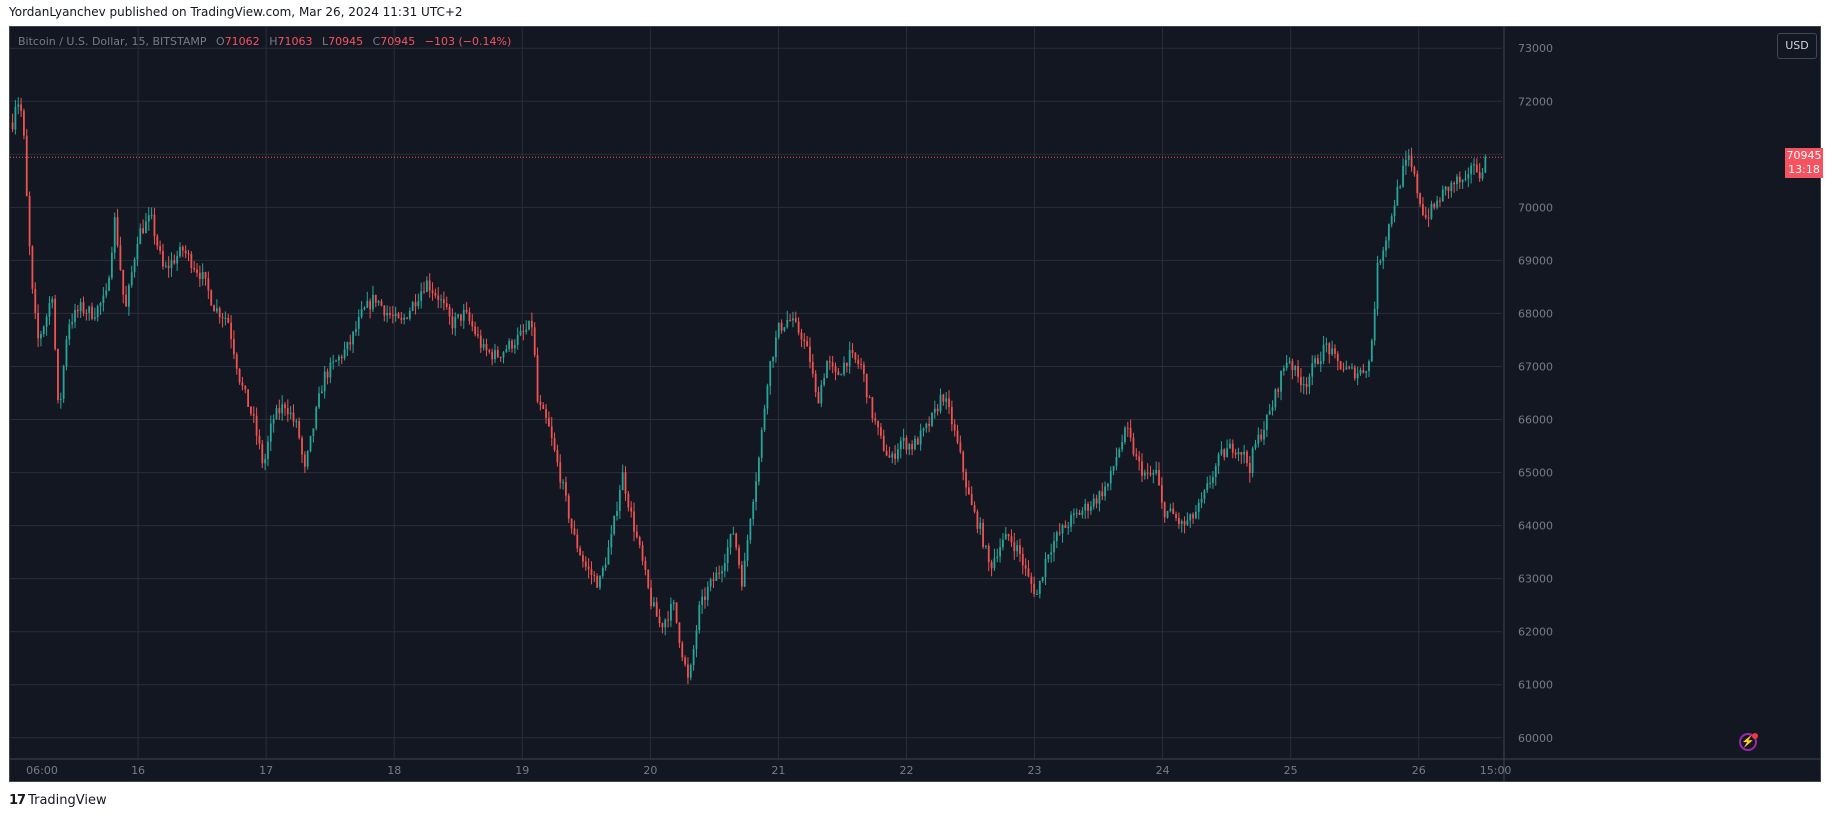 The image size is (1835, 819). Describe the element at coordinates (1035, 770) in the screenshot. I see `time-tick-label: 23` at that location.